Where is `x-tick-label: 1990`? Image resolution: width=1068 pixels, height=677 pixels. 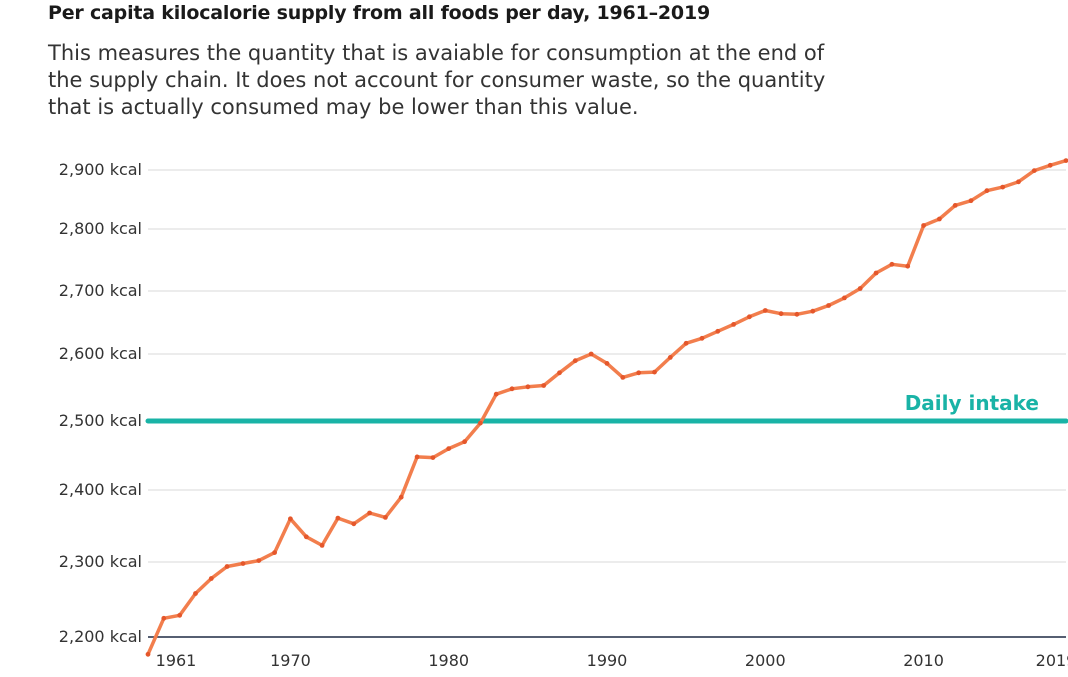
x-tick-label: 1990 is located at coordinates (607, 660).